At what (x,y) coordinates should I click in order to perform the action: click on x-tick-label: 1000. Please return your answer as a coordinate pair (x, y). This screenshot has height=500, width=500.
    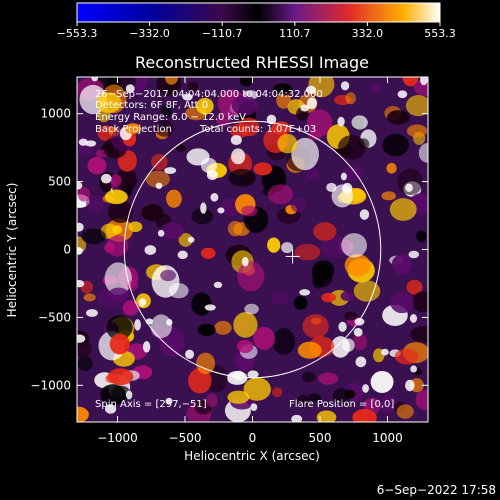
    Looking at the image, I should click on (387, 438).